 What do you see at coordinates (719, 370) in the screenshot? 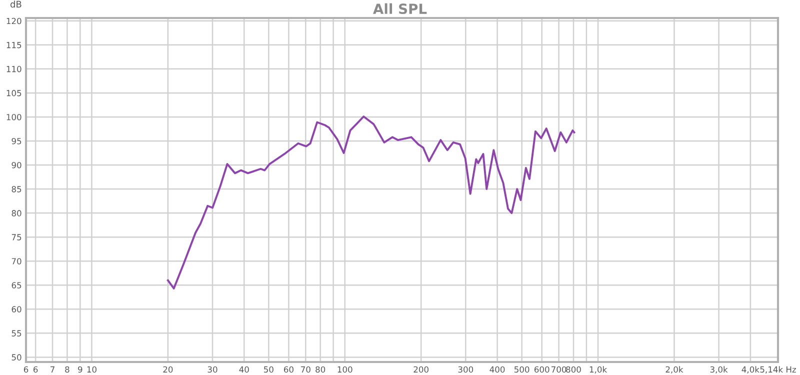
I see `x-tick-label: 3,0k` at bounding box center [719, 370].